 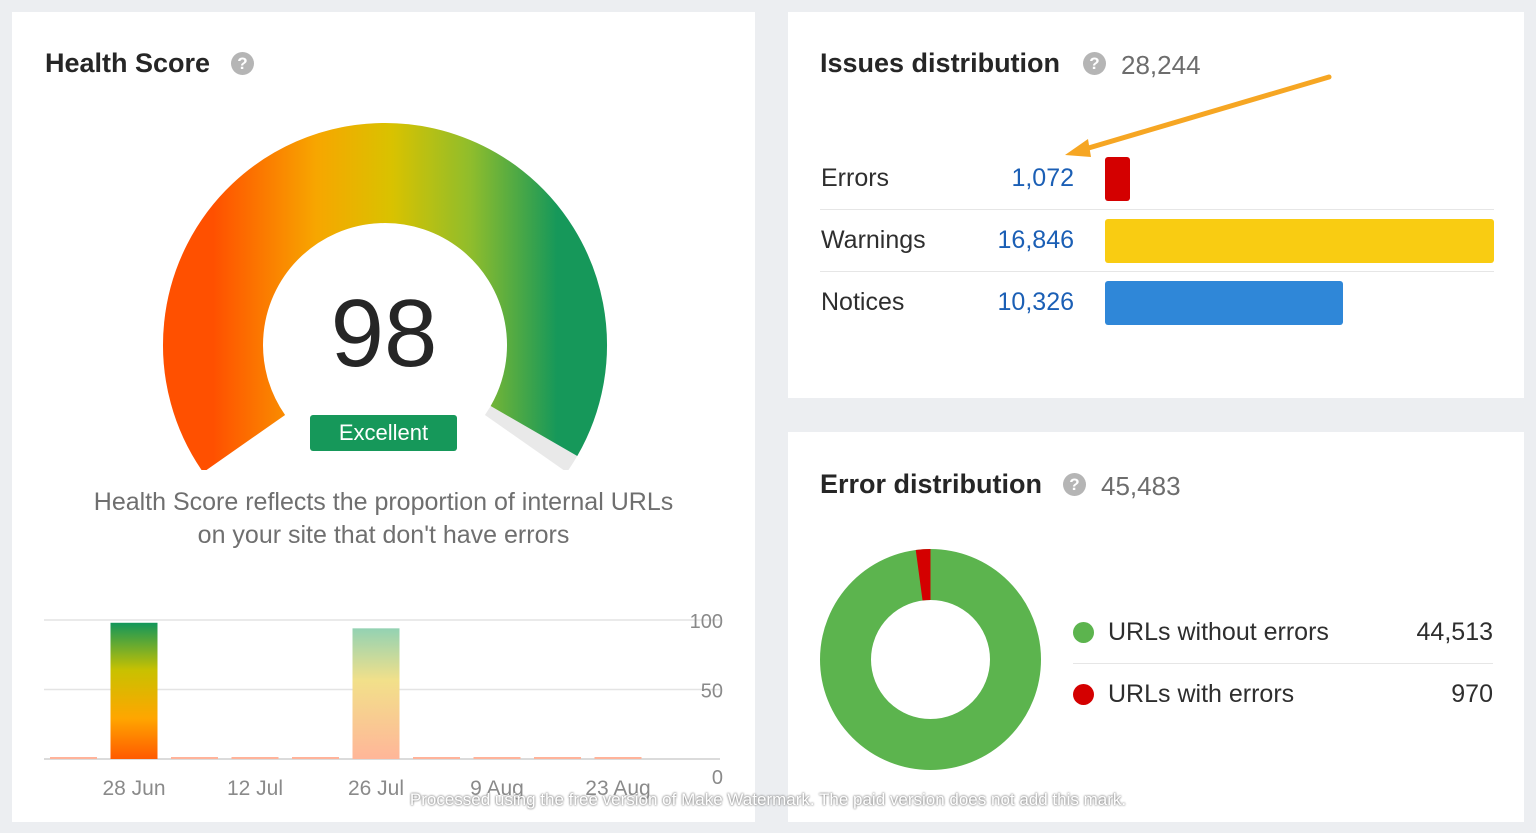 I want to click on issue-count-link: 1,072, so click(x=1042, y=178).